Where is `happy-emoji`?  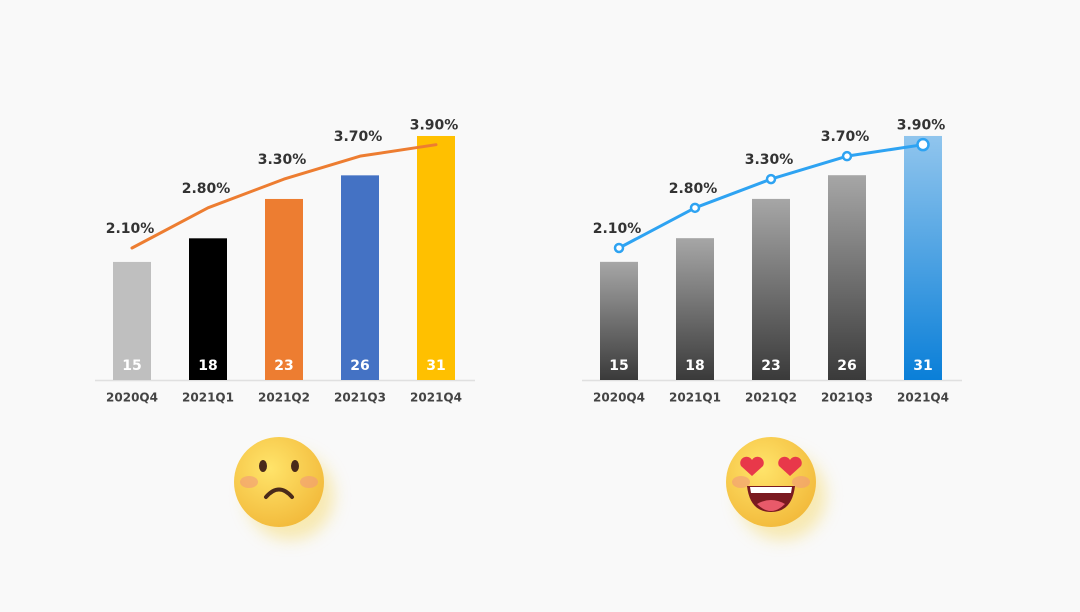
happy-emoji is located at coordinates (776, 488).